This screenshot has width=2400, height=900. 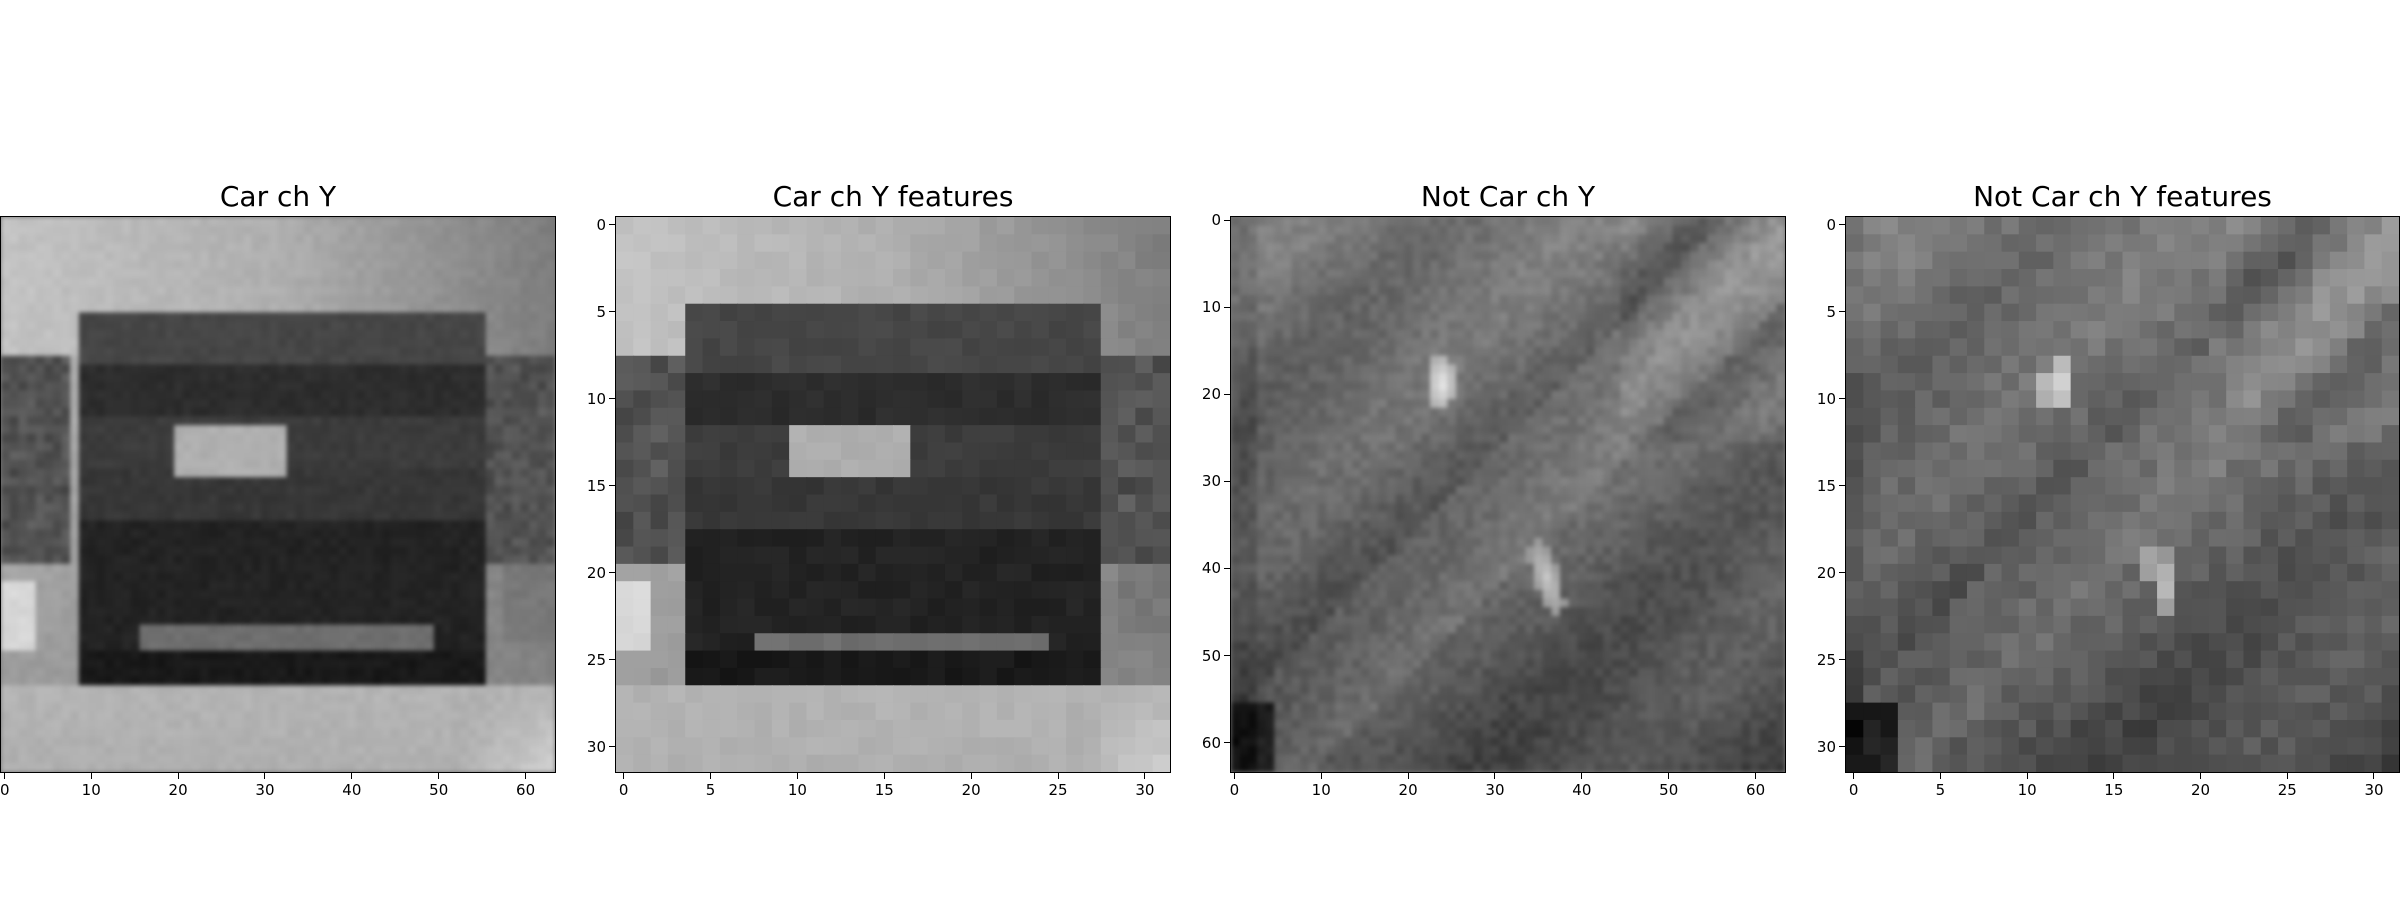 I want to click on y-tick-label: 40, so click(x=1211, y=568).